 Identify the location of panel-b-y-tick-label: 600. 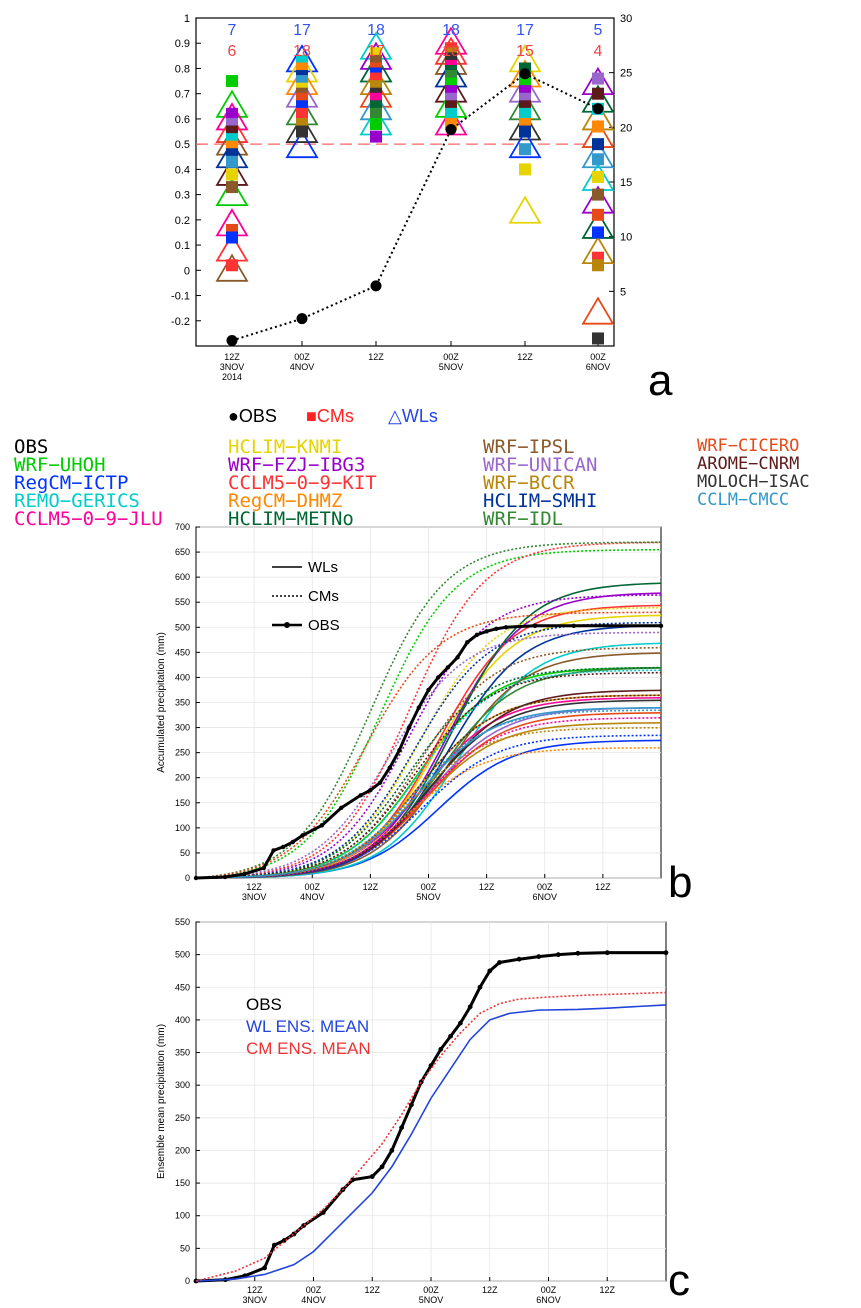
(182, 577).